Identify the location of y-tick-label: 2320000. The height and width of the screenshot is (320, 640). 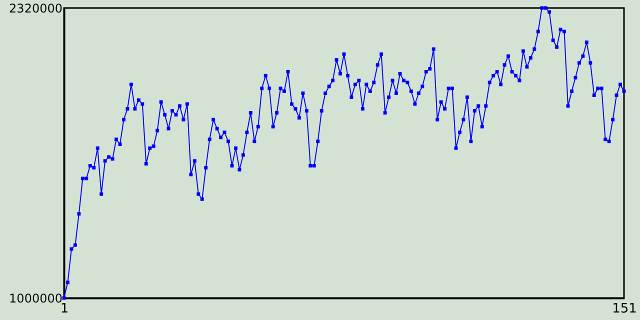
(35, 9).